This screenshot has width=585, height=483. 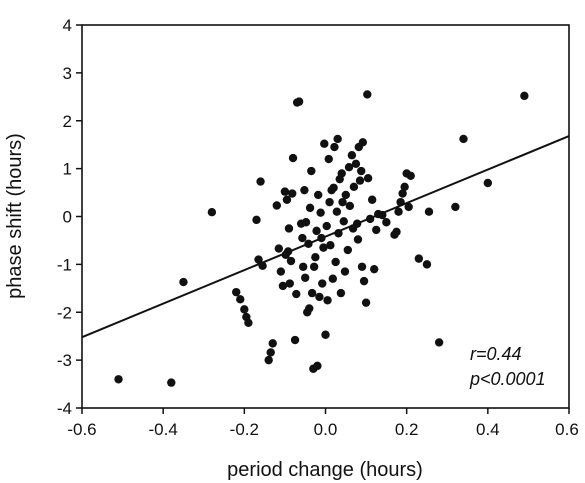 What do you see at coordinates (244, 429) in the screenshot?
I see `x-tick-label: -0.2` at bounding box center [244, 429].